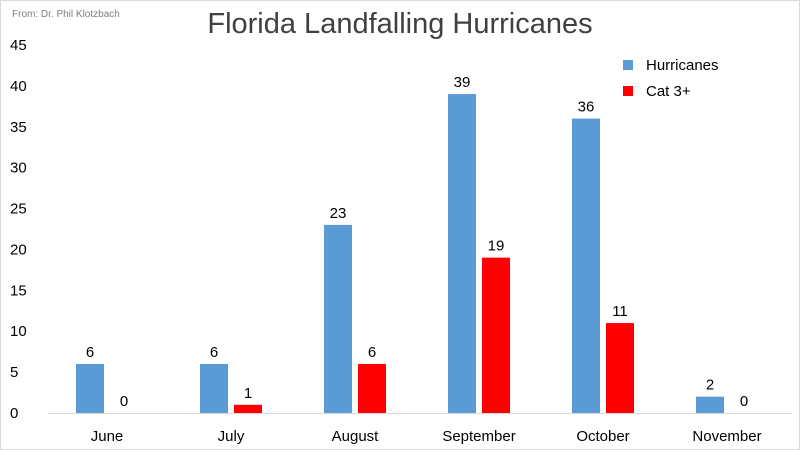  I want to click on legend: Hurricanes Cat 3+, so click(671, 78).